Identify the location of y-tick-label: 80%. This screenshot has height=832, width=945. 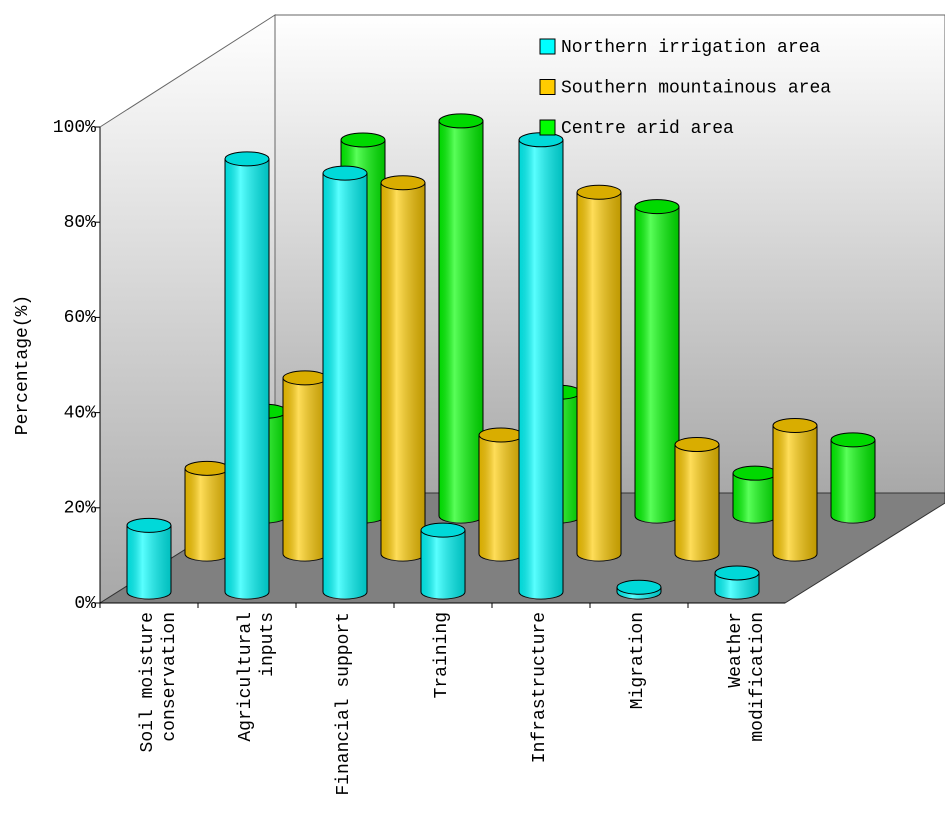
(80, 223).